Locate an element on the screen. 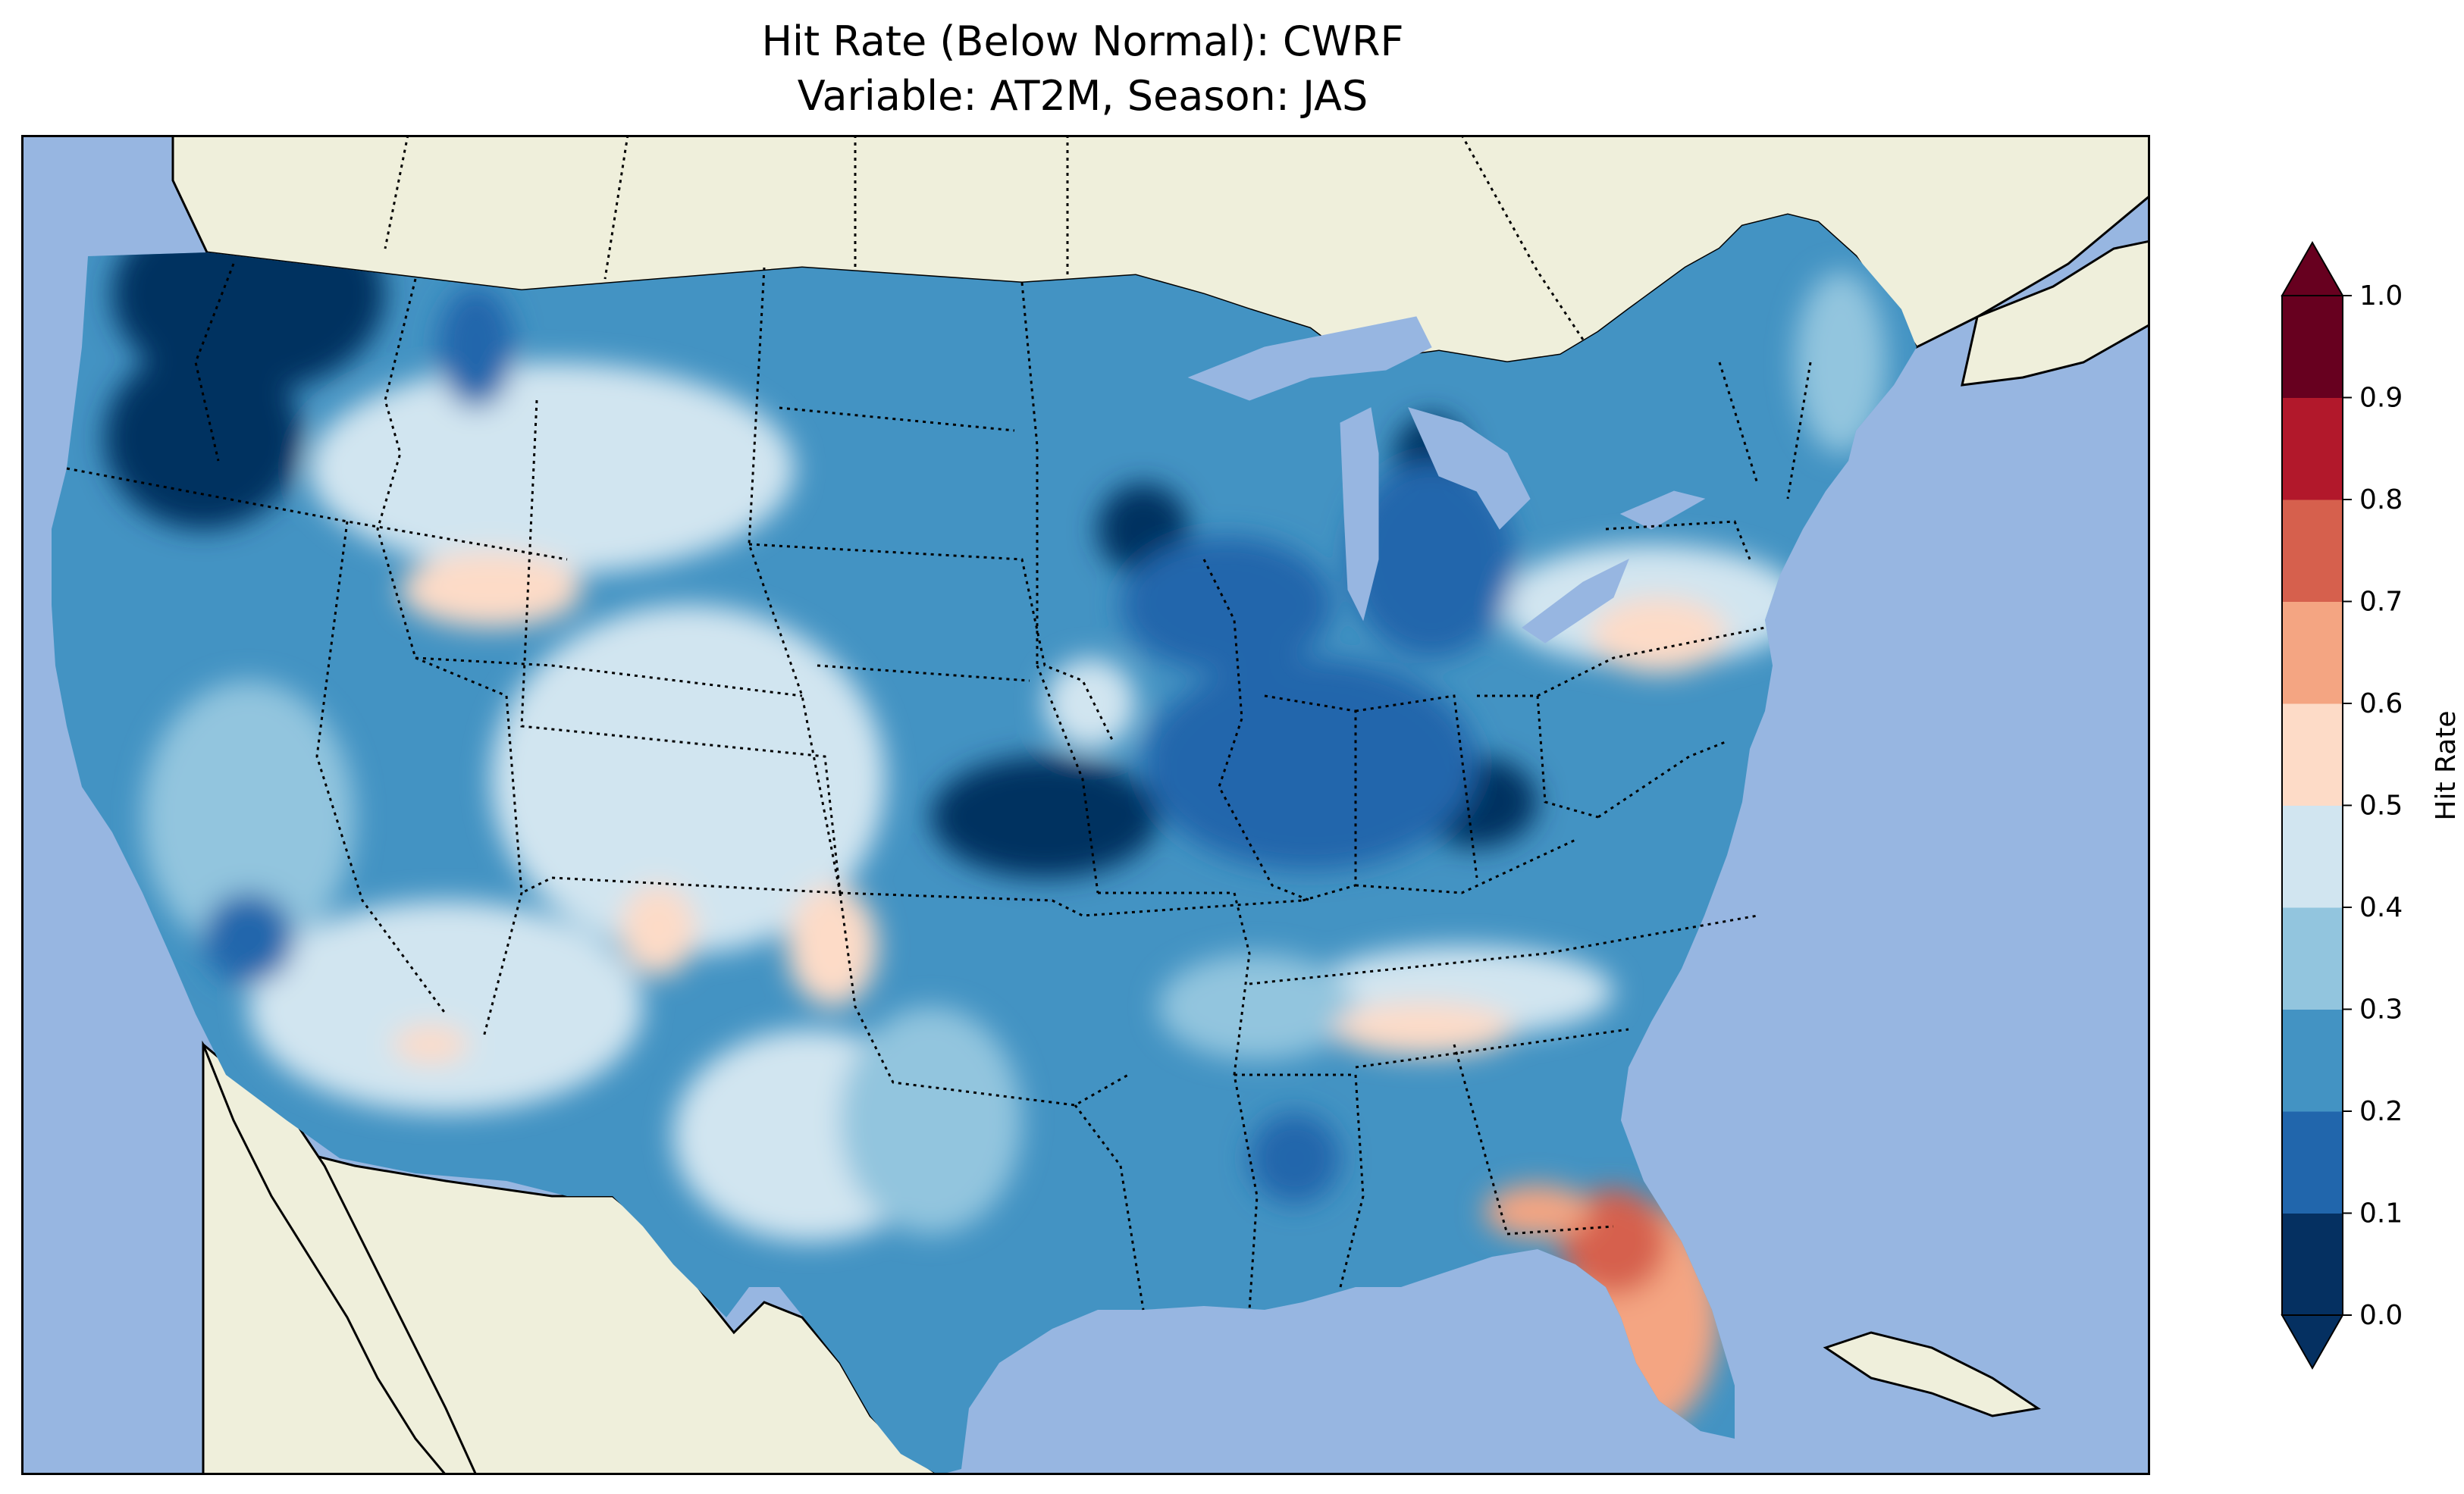 This screenshot has height=1494, width=2464. colorbar-over-extension is located at coordinates (2313, 268).